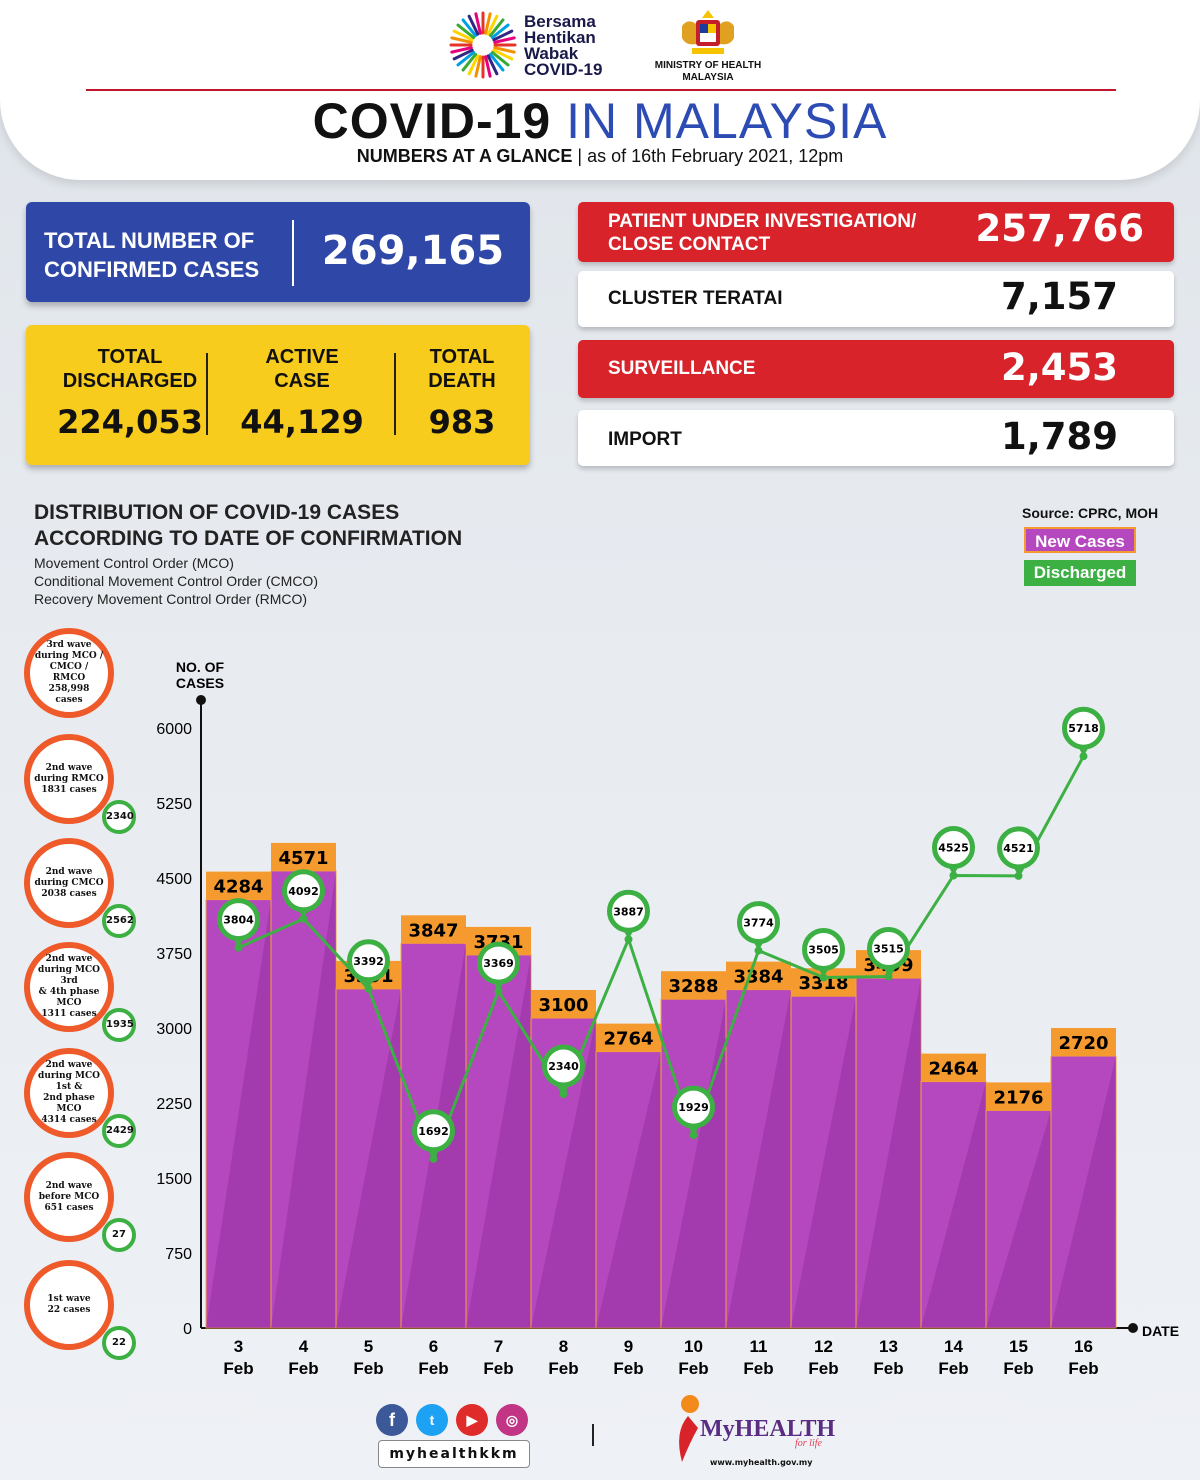 This screenshot has width=1200, height=1480. Describe the element at coordinates (1059, 367) in the screenshot. I see `surveillance-value: 2,453` at that location.